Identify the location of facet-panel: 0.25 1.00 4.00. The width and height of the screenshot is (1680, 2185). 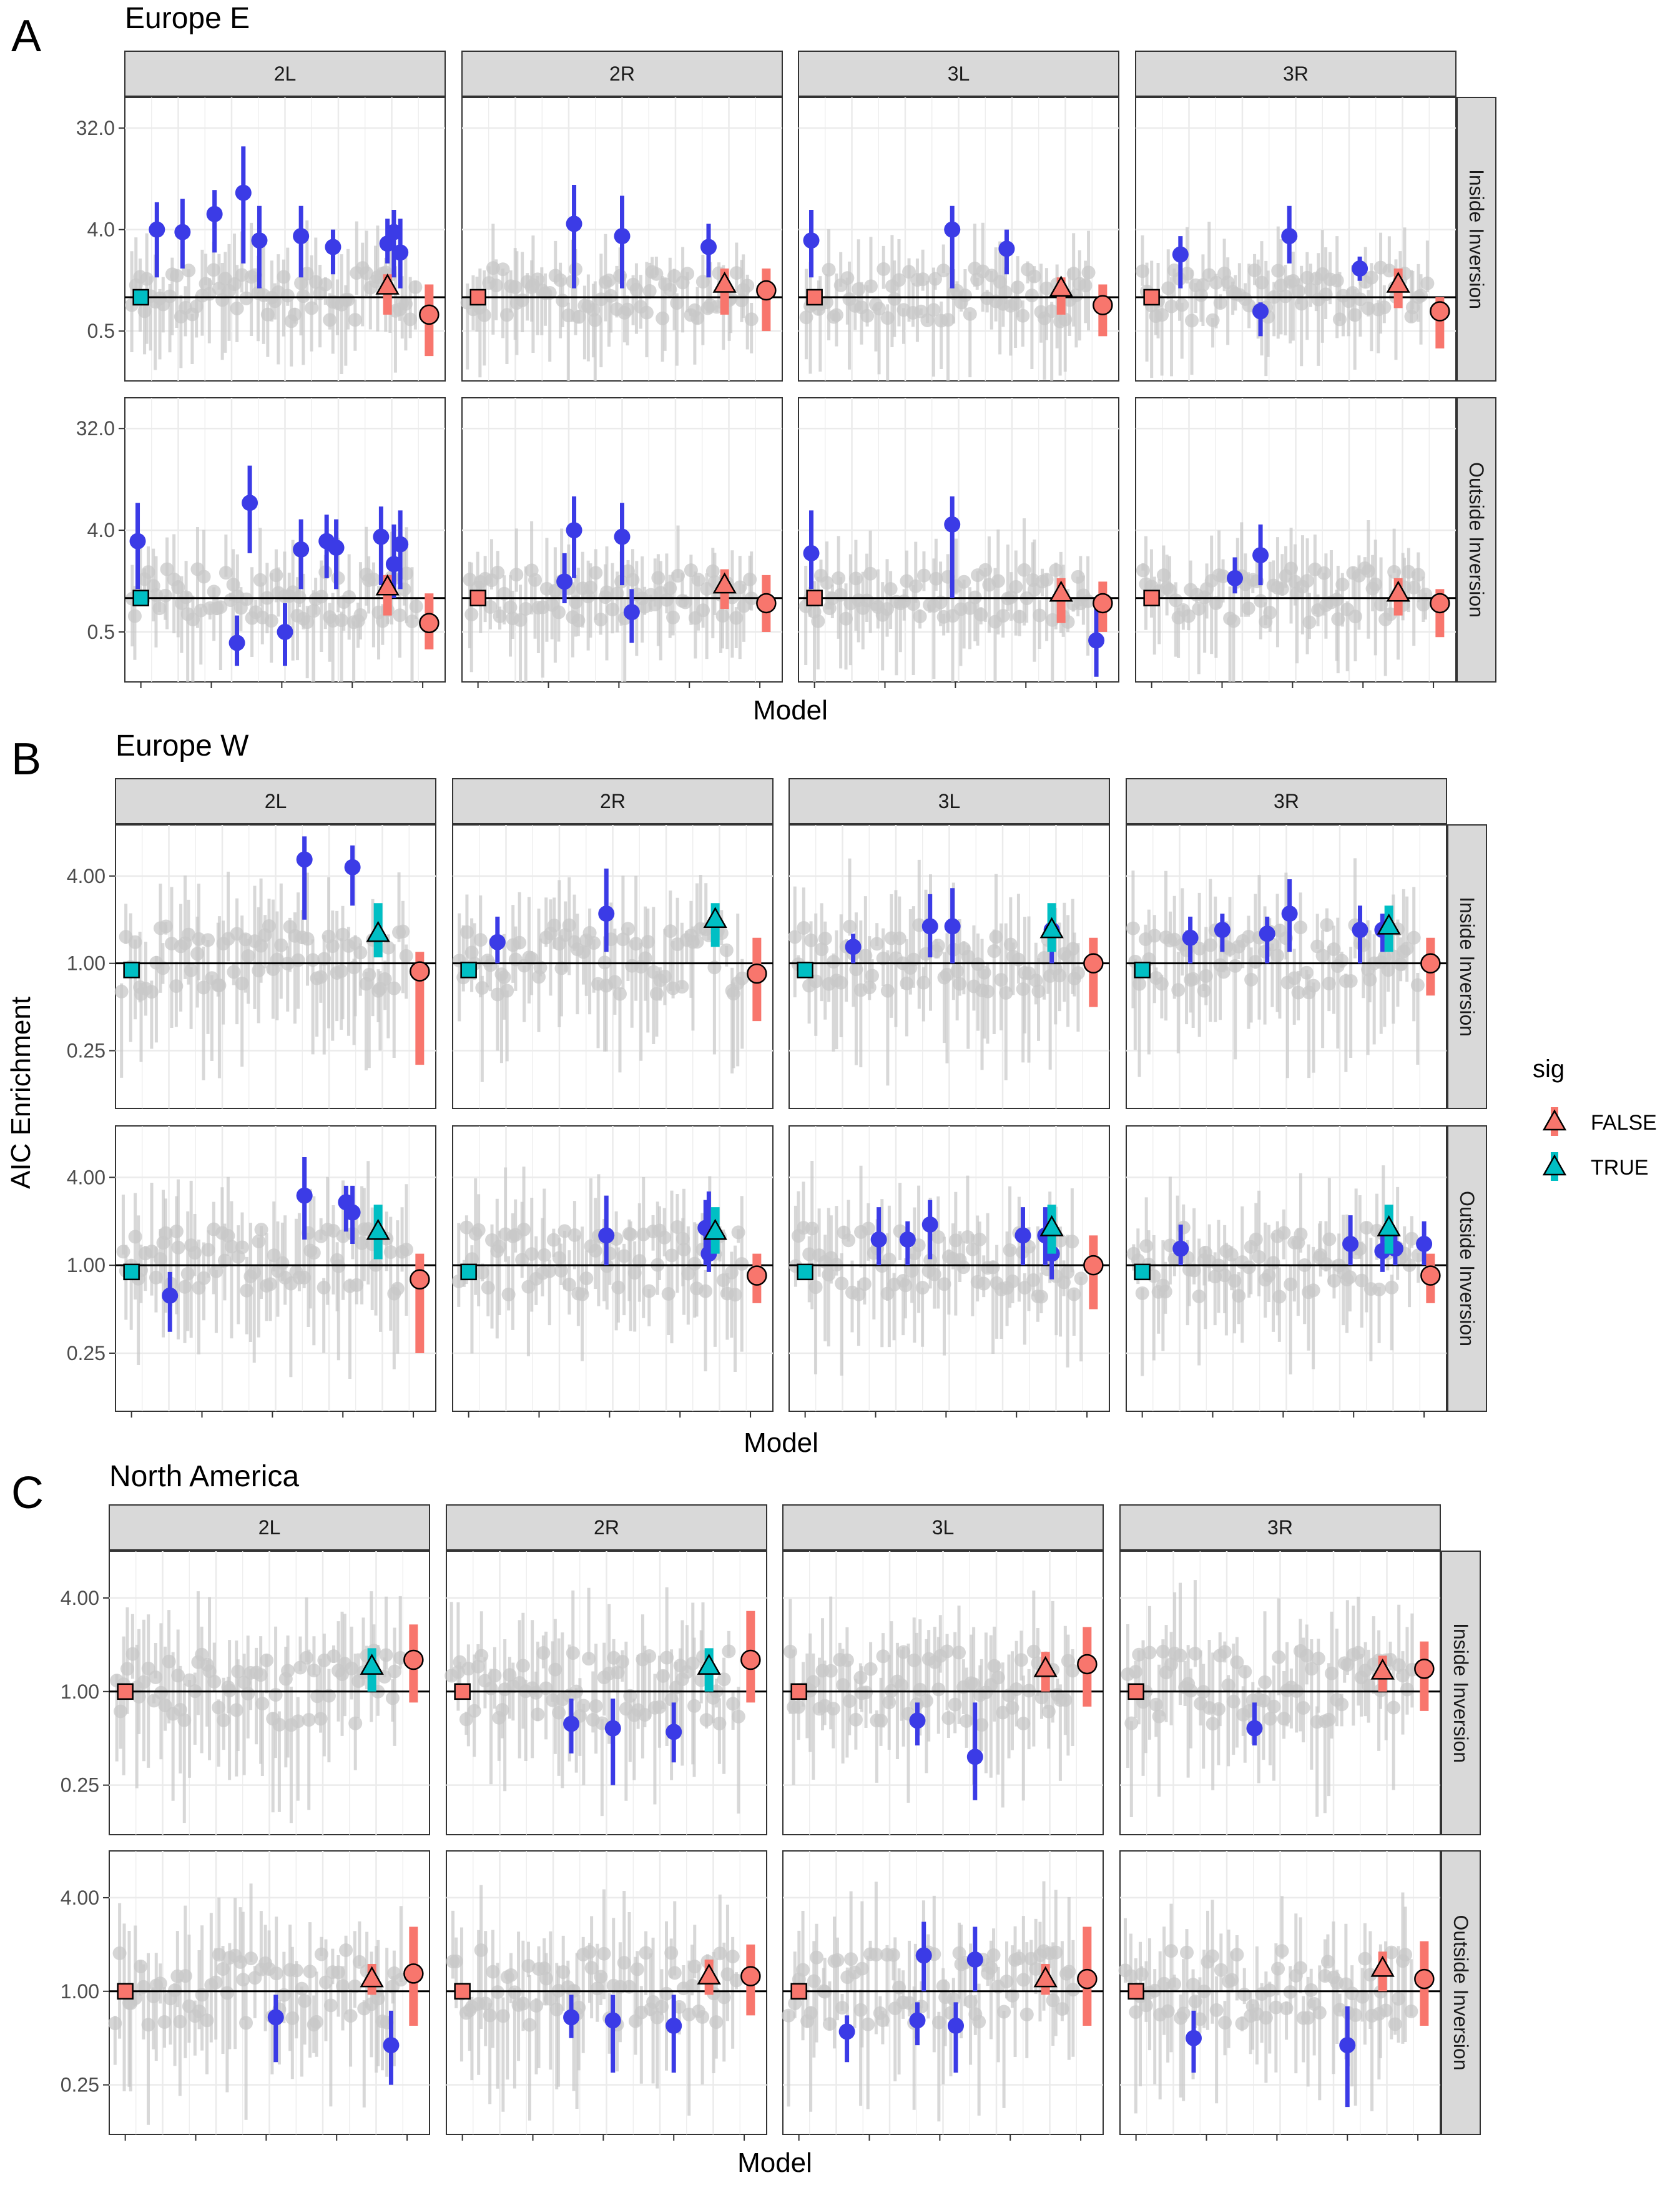
(245, 1995).